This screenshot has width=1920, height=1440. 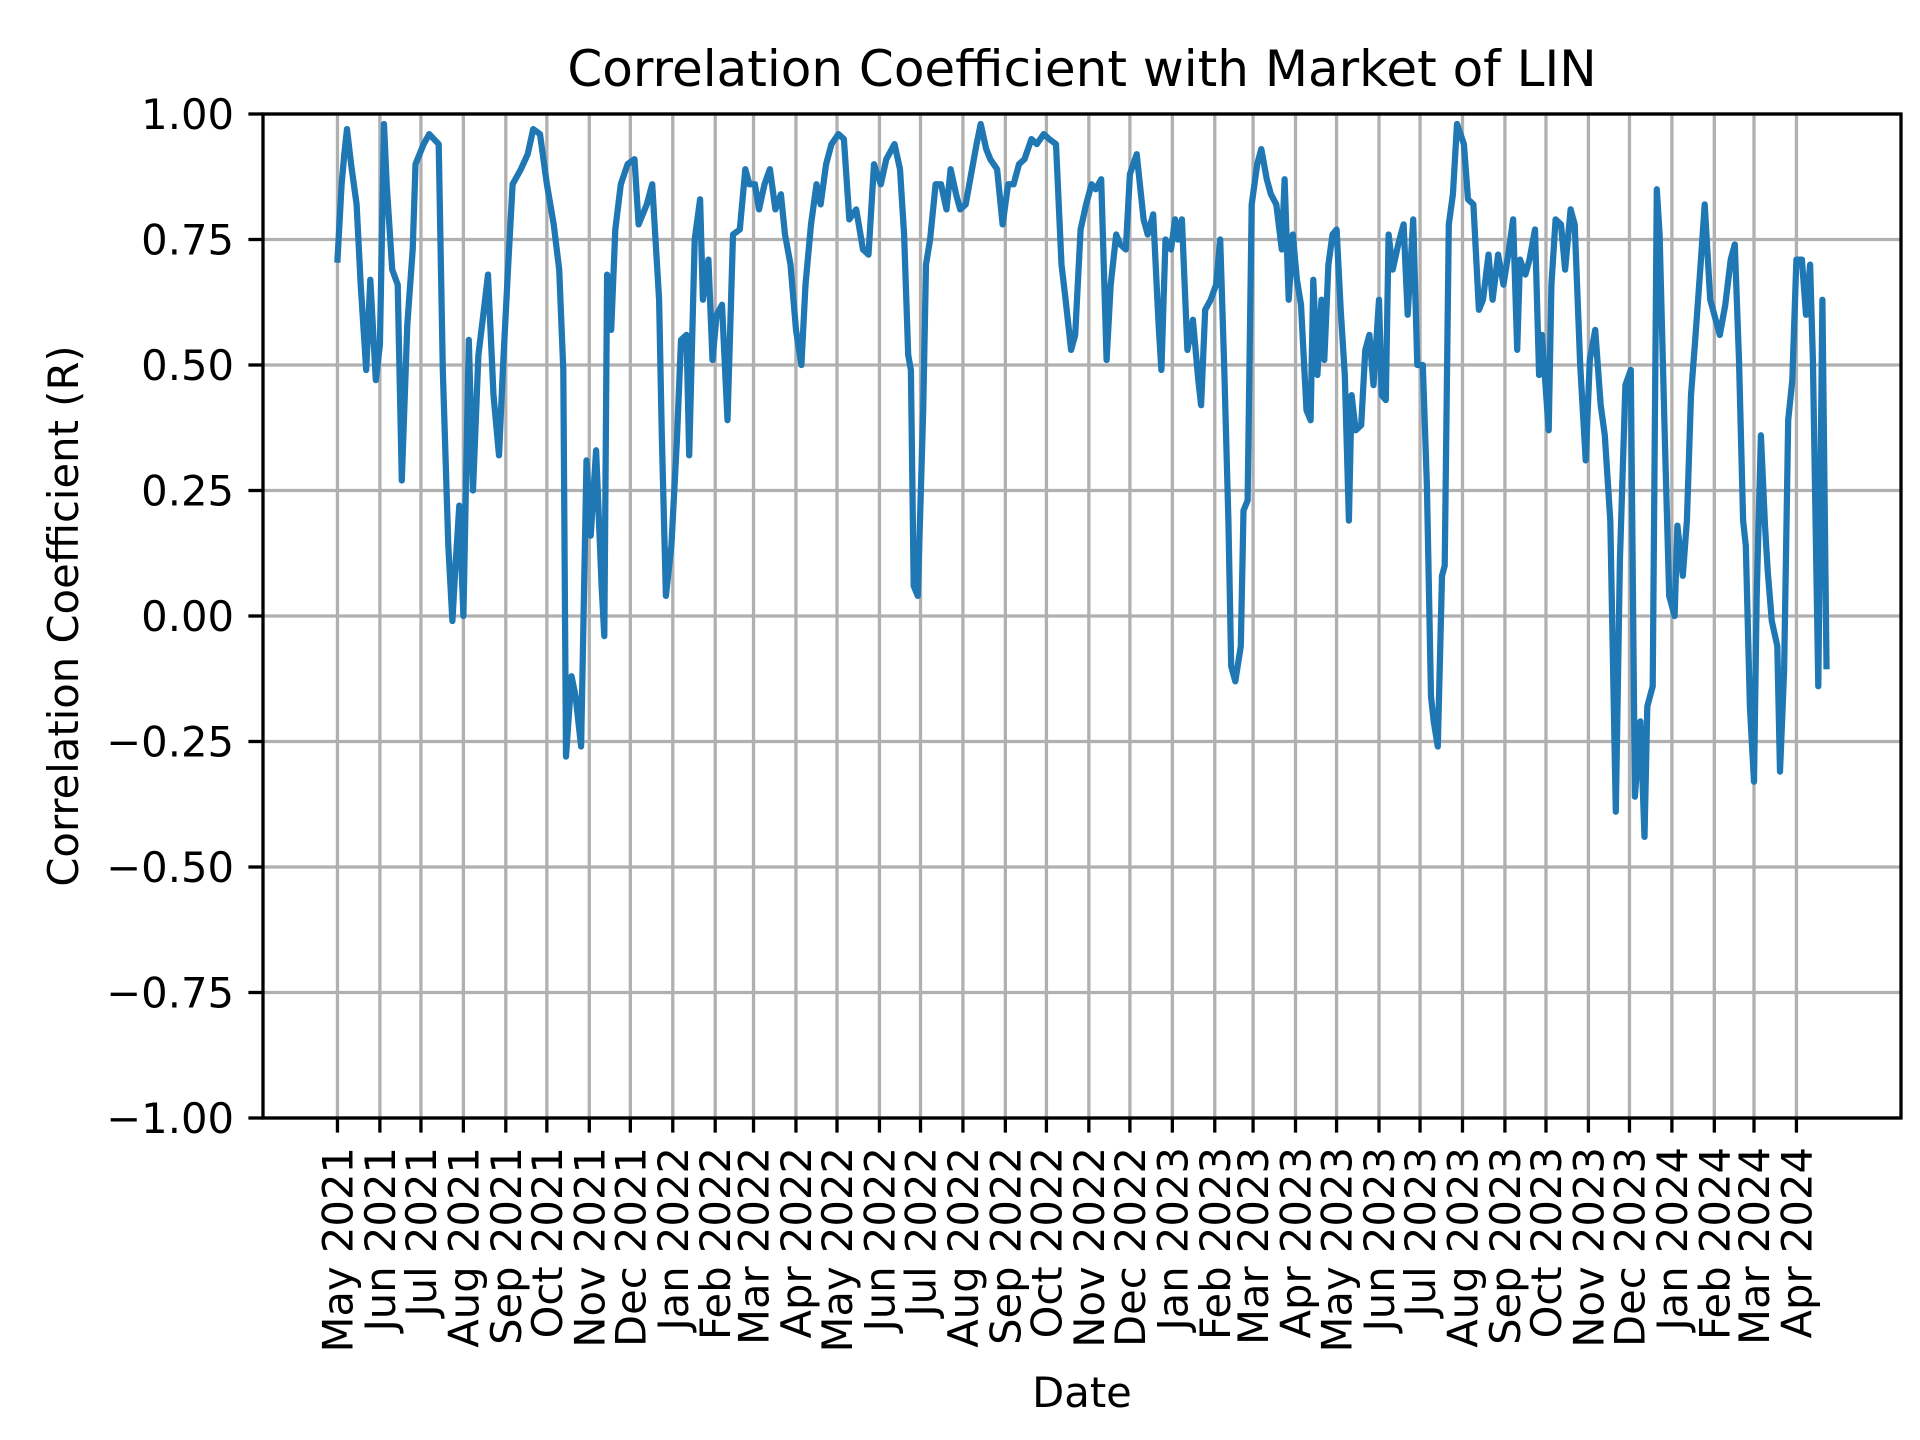 I want to click on x-tick-label: Sep 2023, so click(x=1505, y=1246).